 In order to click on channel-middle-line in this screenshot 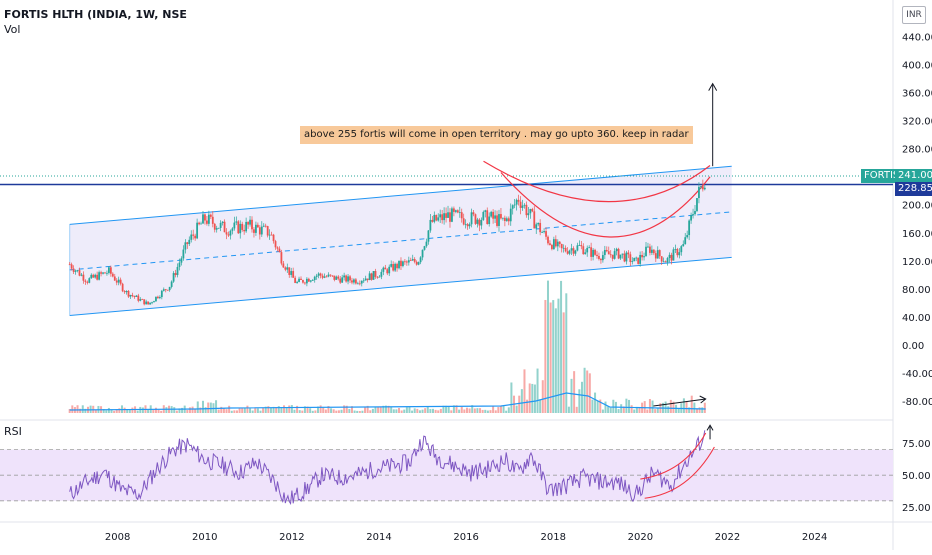, I will do `click(400, 241)`.